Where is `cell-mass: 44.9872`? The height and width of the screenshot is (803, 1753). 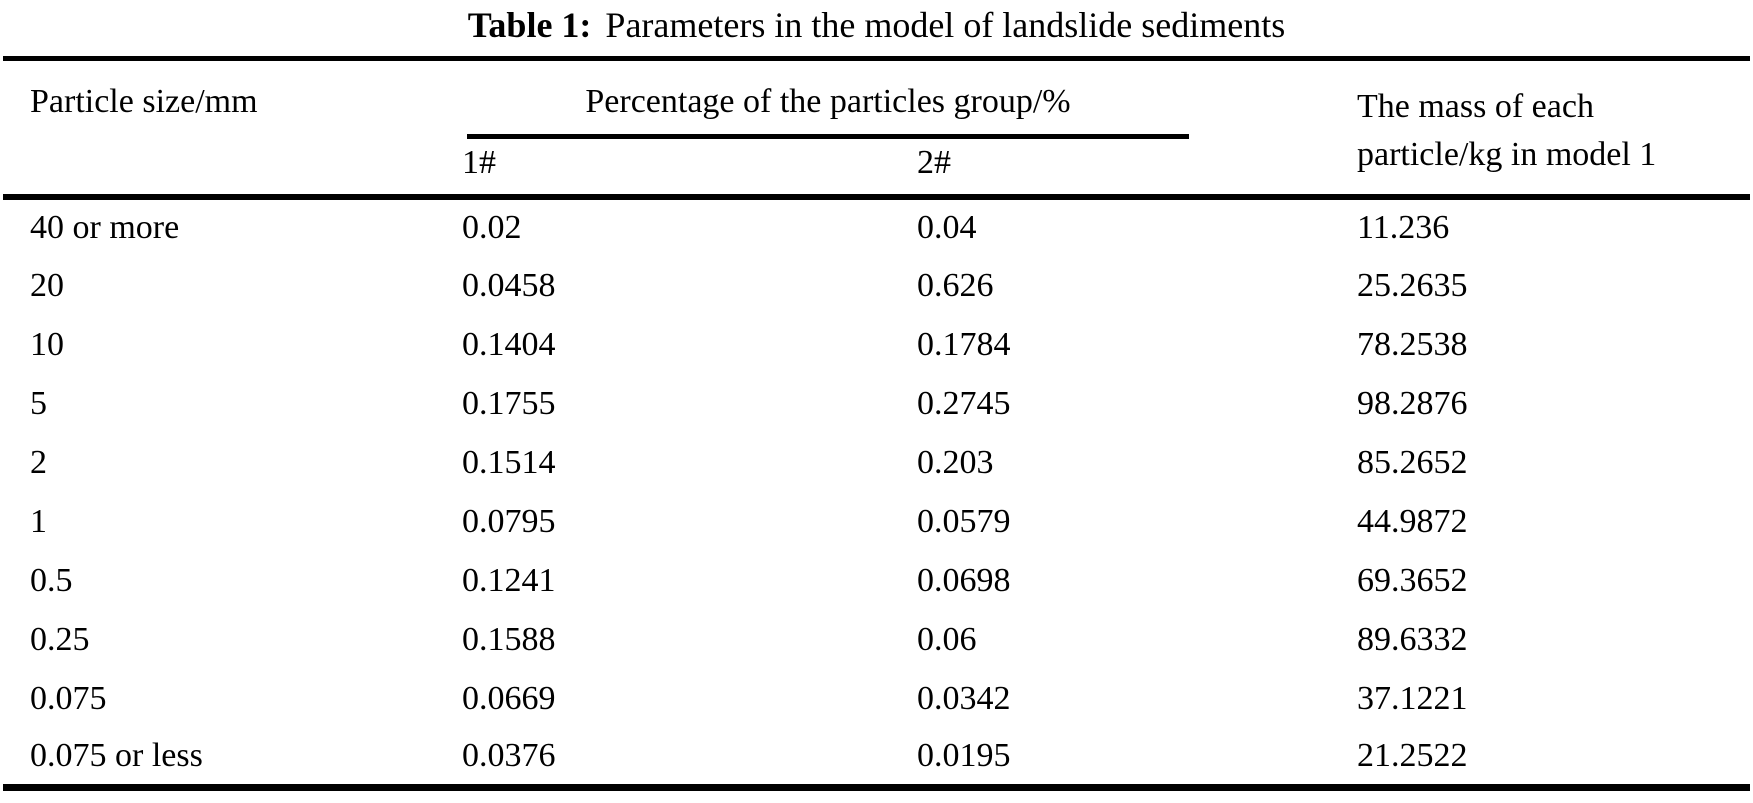
cell-mass: 44.9872 is located at coordinates (1412, 521).